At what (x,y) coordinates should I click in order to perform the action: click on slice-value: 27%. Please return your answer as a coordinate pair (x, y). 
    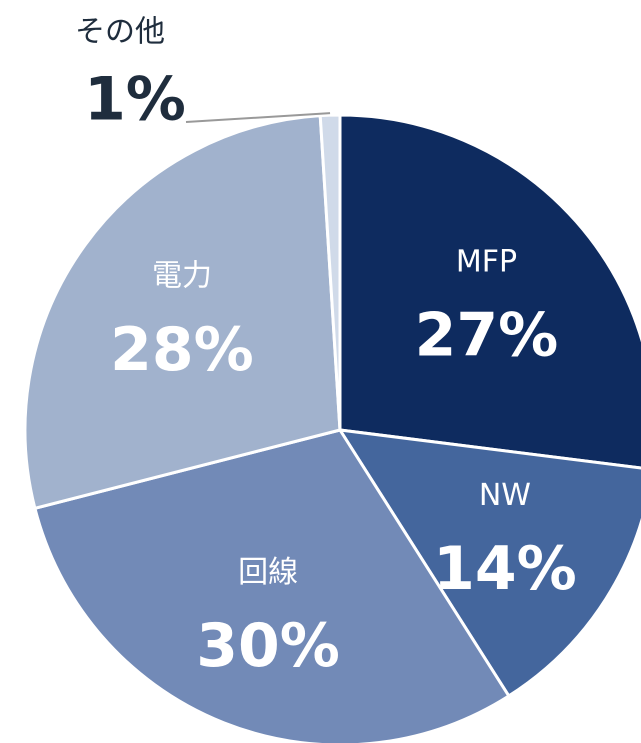
    Looking at the image, I should click on (487, 335).